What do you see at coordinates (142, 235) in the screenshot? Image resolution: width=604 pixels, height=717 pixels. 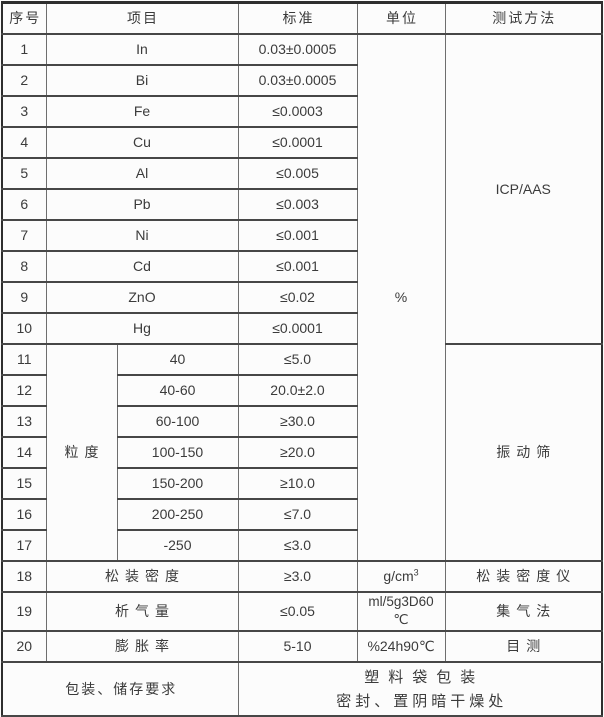 I see `row-item: Ni` at bounding box center [142, 235].